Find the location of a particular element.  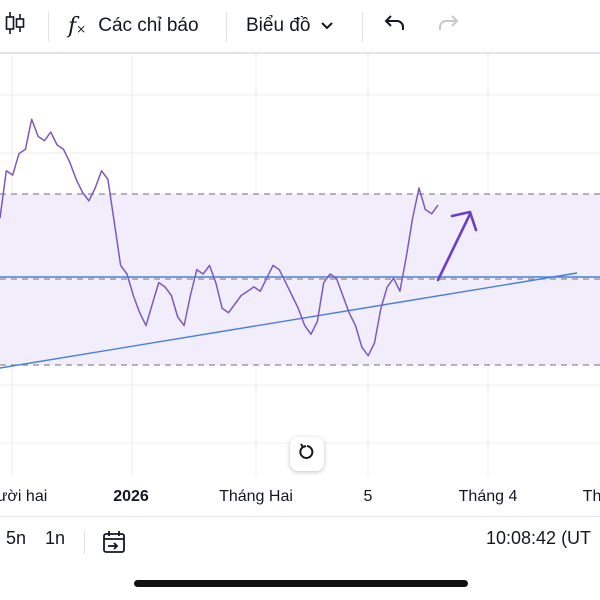

interval-5n-button: 5n is located at coordinates (16, 538).